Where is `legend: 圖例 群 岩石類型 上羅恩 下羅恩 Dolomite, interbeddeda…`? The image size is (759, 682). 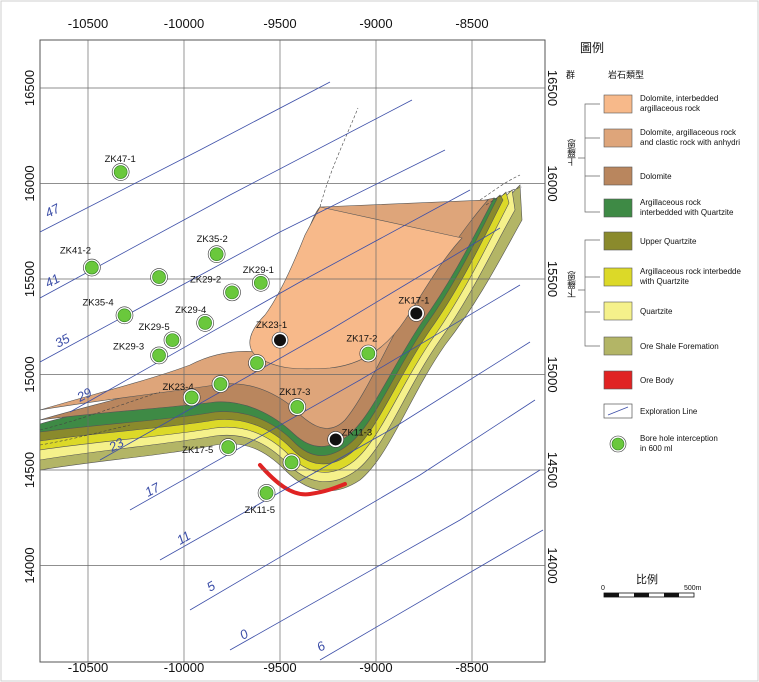
legend: 圖例 群 岩石類型 上羅恩 下羅恩 Dolomite, interbeddeda… is located at coordinates (653, 247).